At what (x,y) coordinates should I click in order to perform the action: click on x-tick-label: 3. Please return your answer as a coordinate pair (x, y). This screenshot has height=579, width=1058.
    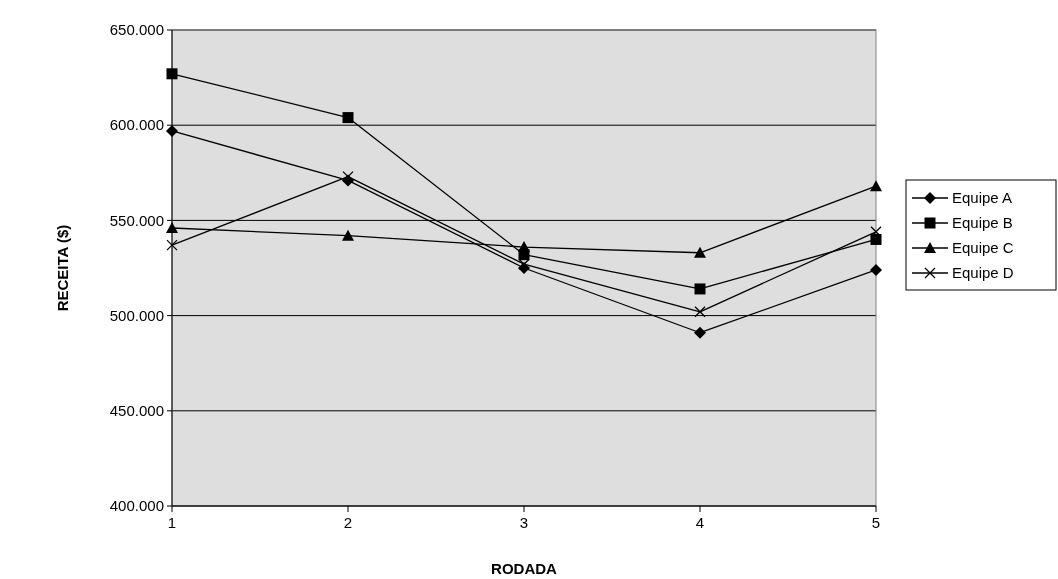
    Looking at the image, I should click on (524, 522).